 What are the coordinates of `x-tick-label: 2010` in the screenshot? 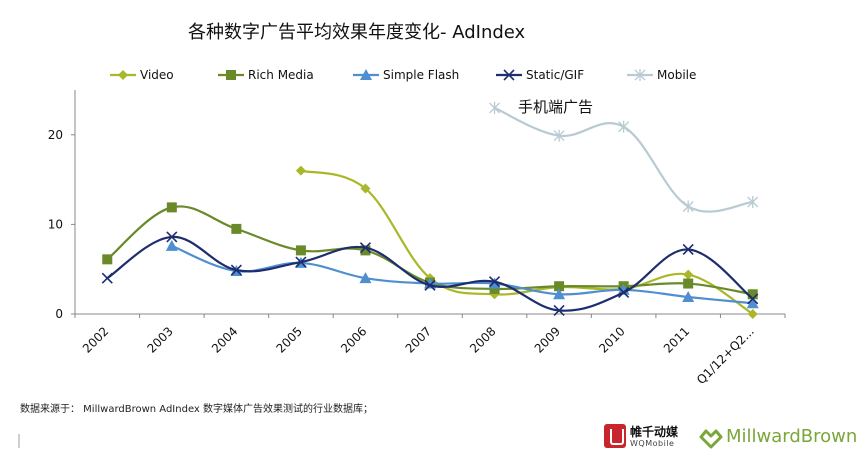 It's located at (611, 339).